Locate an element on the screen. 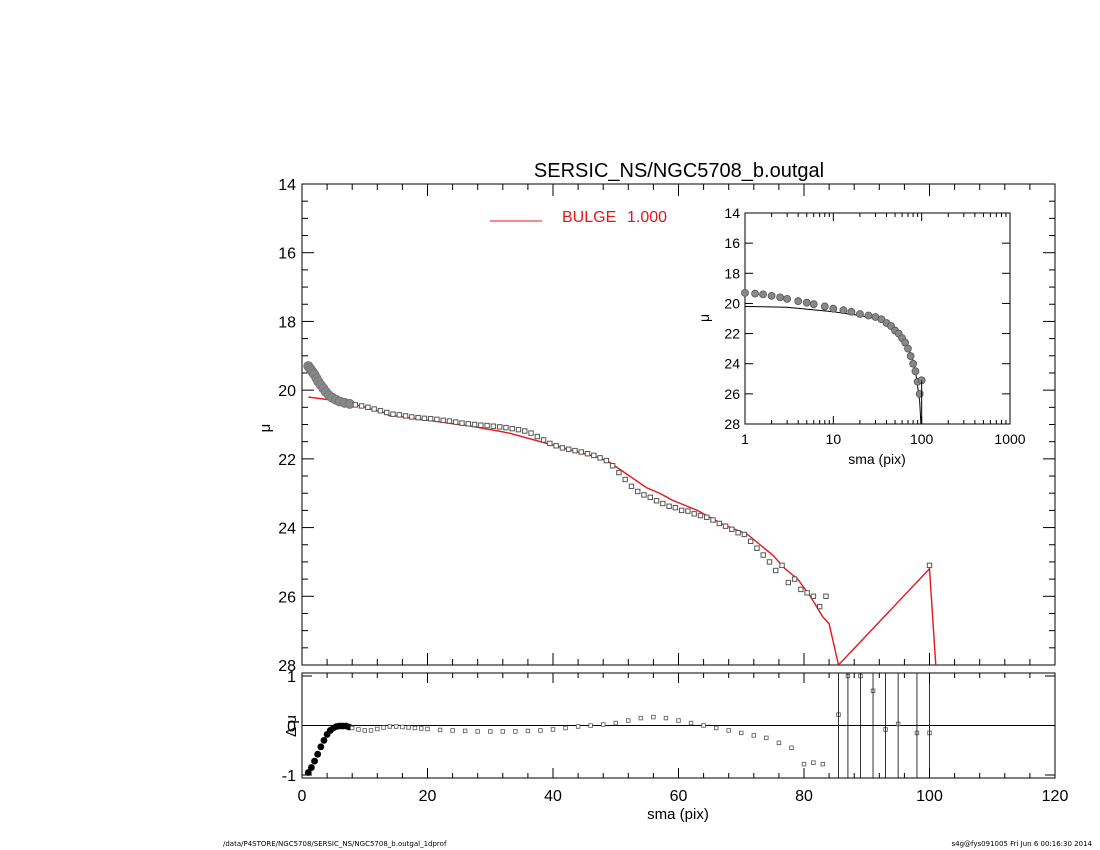 Image resolution: width=1100 pixels, height=850 pixels. inset-y-tick-label: 14 is located at coordinates (732, 213).